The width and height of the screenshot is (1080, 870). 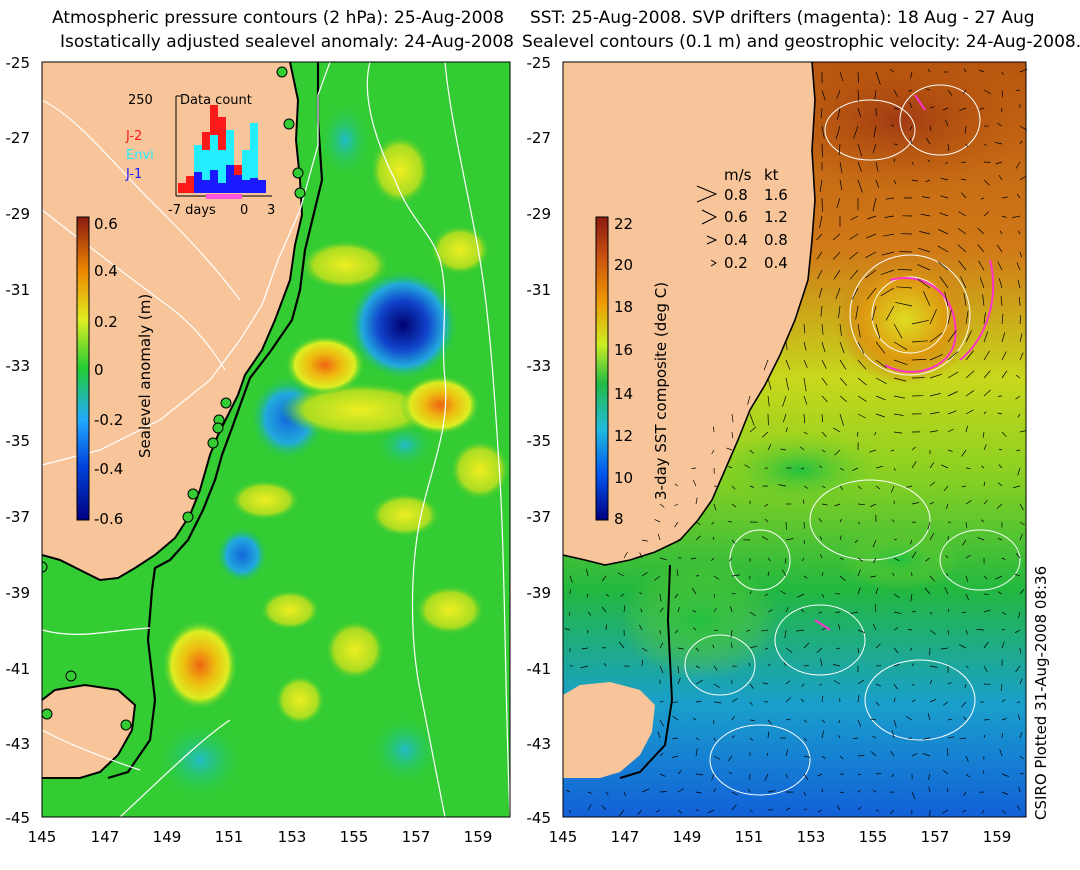 What do you see at coordinates (88, 731) in the screenshot?
I see `tasmania-land` at bounding box center [88, 731].